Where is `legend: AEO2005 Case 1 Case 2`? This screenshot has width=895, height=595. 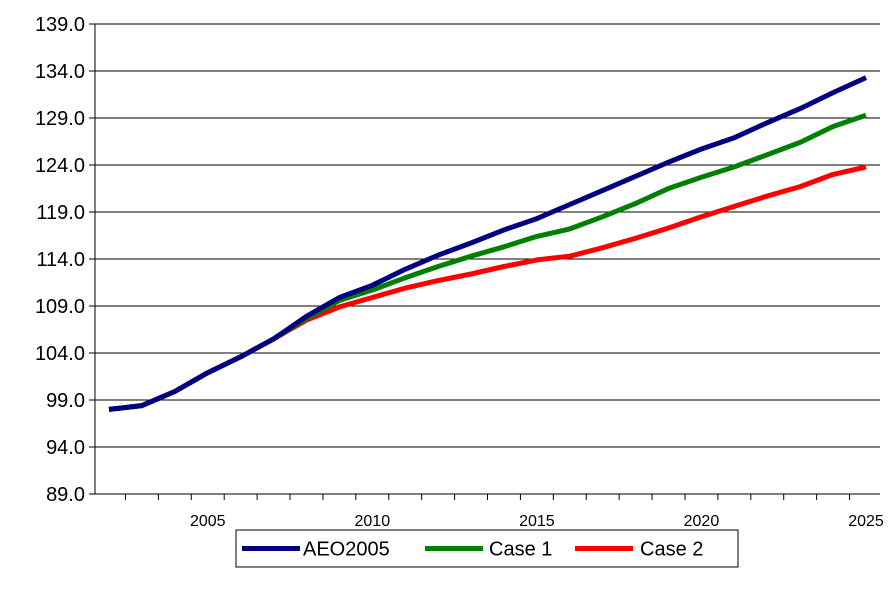
legend: AEO2005 Case 1 Case 2 is located at coordinates (487, 548).